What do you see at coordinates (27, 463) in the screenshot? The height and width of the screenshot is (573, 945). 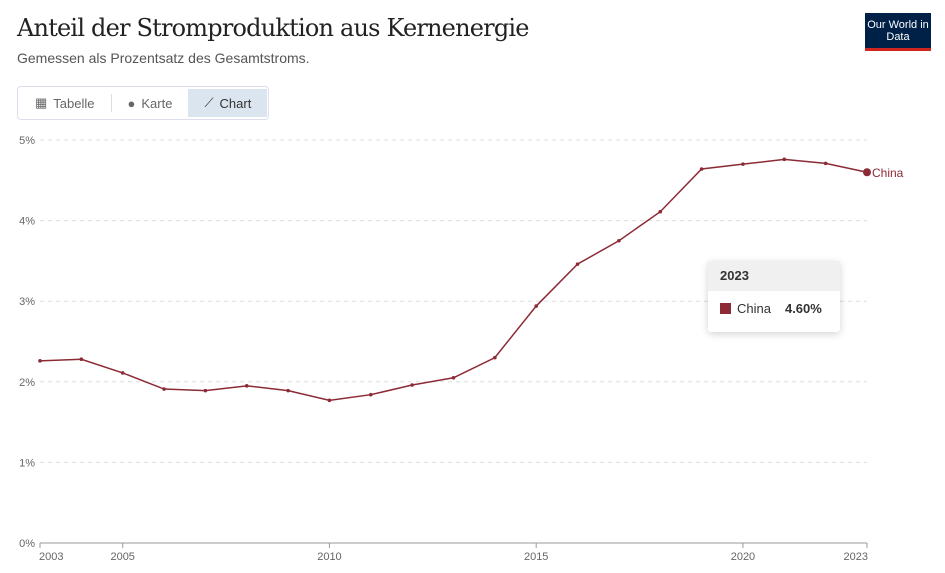 I see `y-tick-label: 1%` at bounding box center [27, 463].